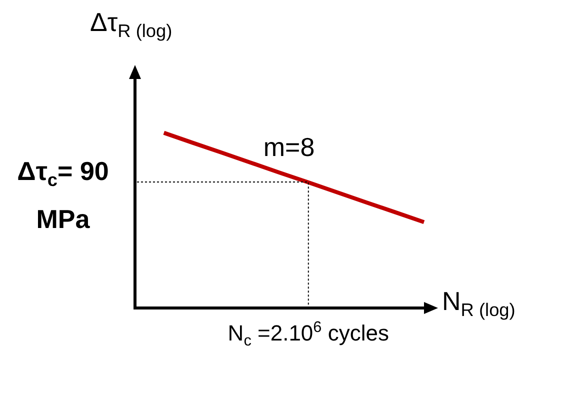 The height and width of the screenshot is (406, 562). Describe the element at coordinates (131, 24) in the screenshot. I see `y-axis-title: Δτ$_{R (log)}$` at that location.